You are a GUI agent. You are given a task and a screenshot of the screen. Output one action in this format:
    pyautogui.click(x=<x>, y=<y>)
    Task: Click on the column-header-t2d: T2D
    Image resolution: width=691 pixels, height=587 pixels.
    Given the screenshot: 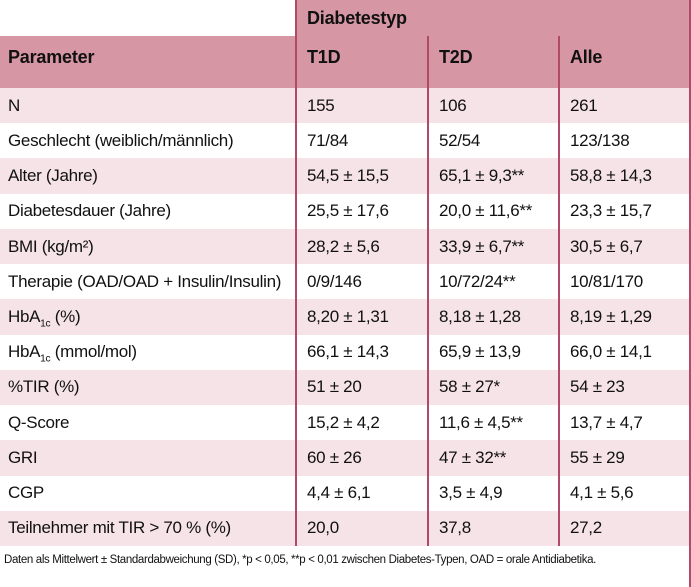 What is the action you would take?
    pyautogui.click(x=492, y=62)
    